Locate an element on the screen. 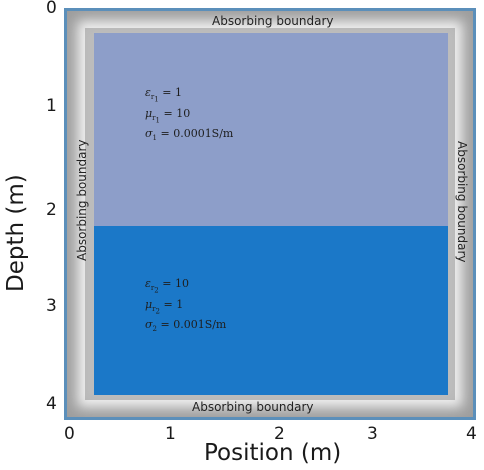  upper-permittivity: εr1 = 1 is located at coordinates (163, 95).